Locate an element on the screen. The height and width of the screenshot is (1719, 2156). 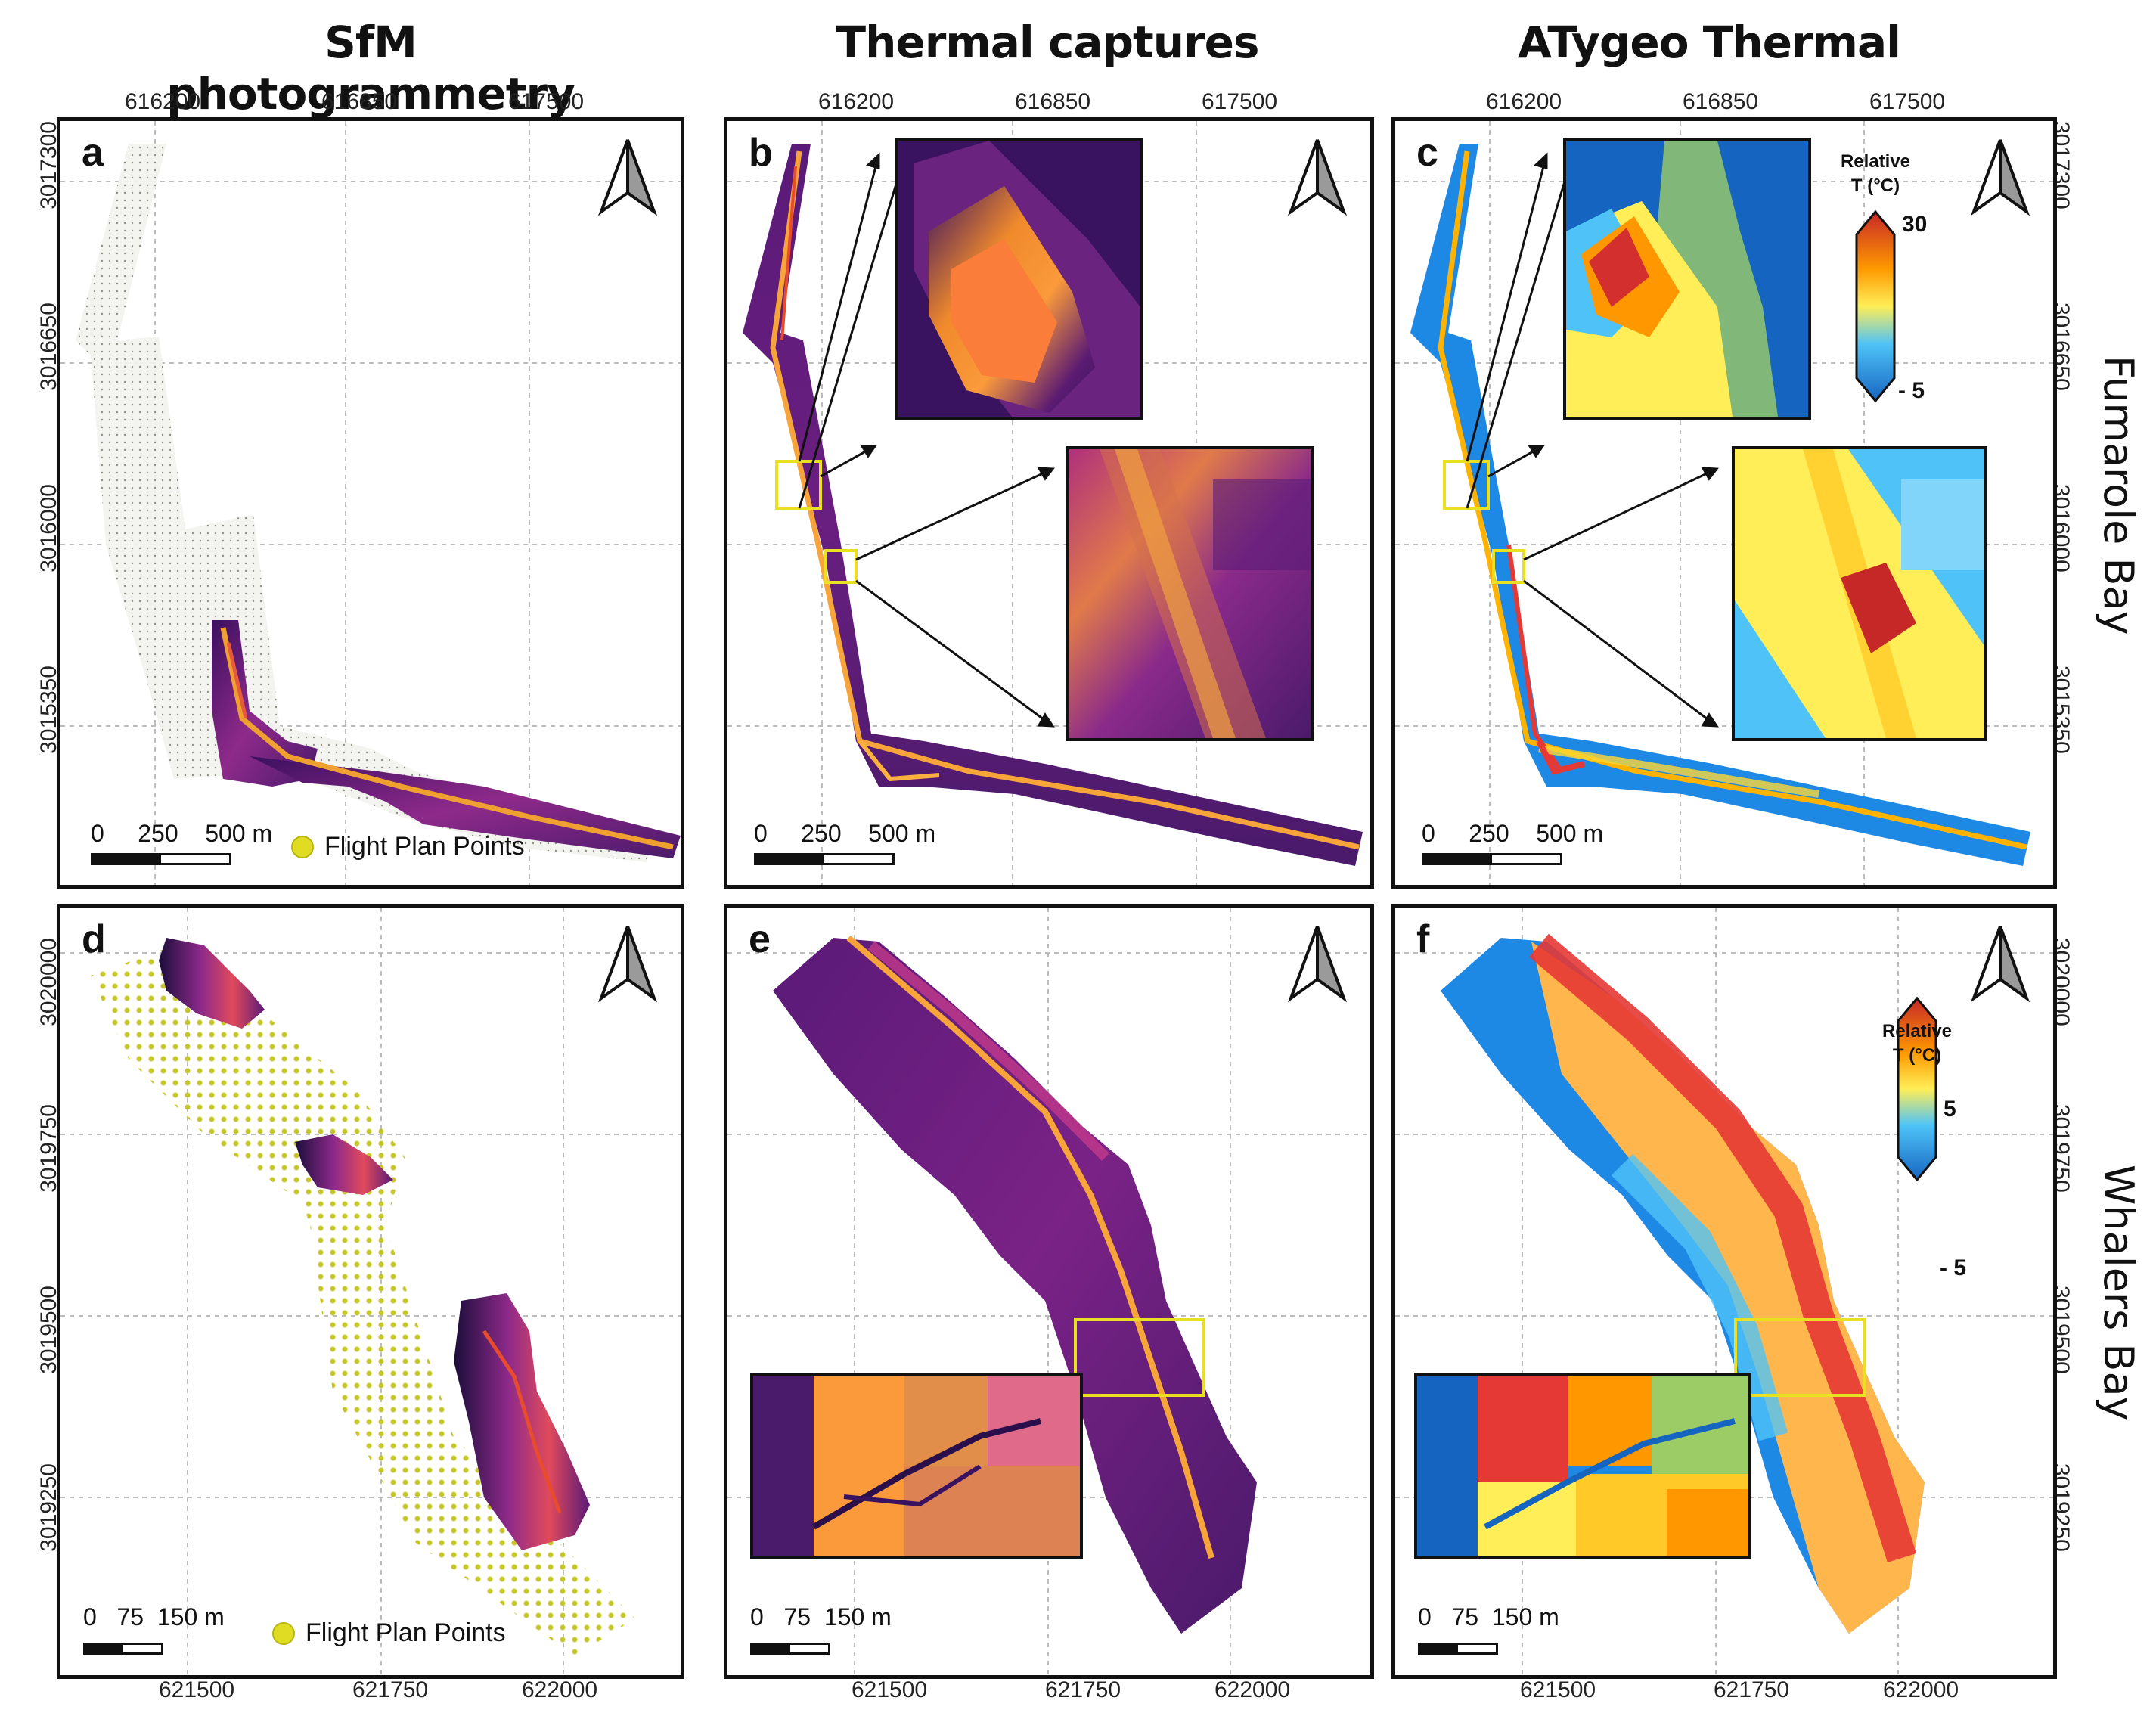
ortho-patch-d2 is located at coordinates (344, 1164).